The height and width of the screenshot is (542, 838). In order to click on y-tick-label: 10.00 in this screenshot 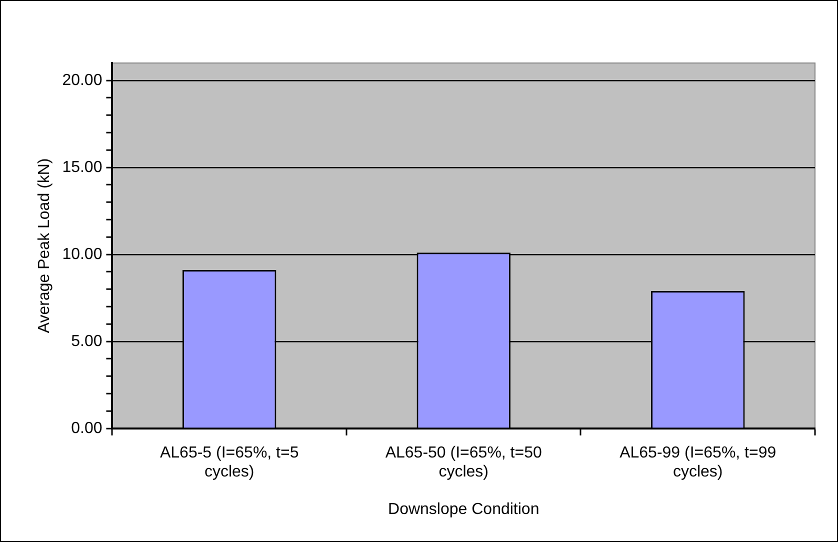, I will do `click(82, 254)`.